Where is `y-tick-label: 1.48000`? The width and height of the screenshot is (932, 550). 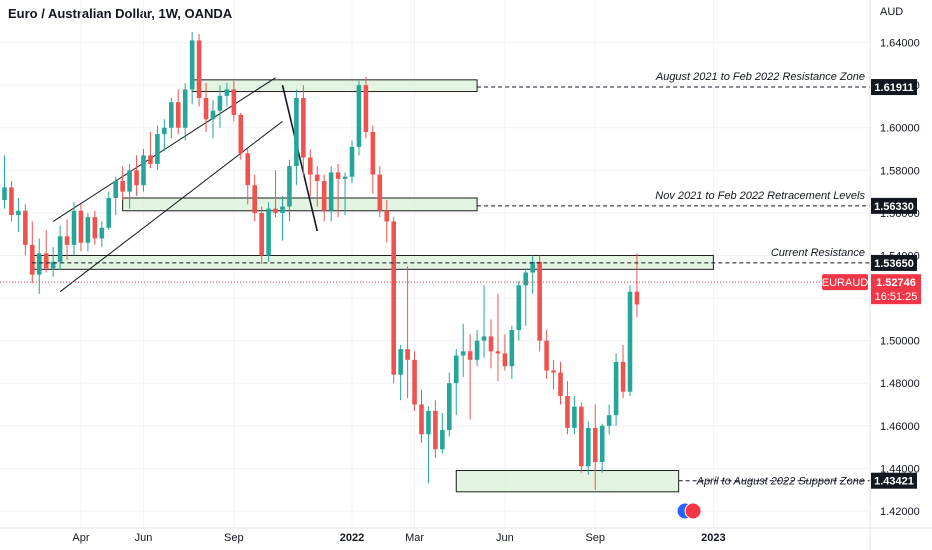 y-tick-label: 1.48000 is located at coordinates (900, 384).